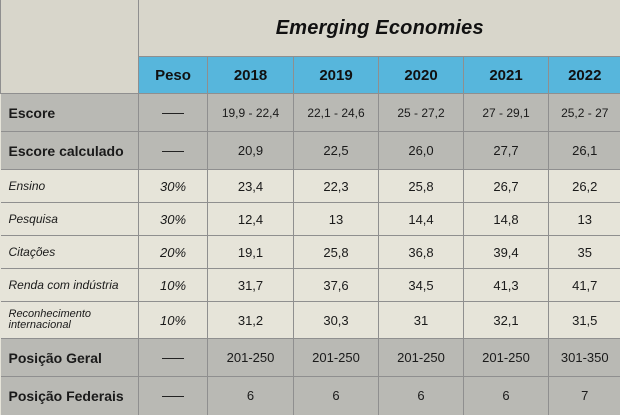  I want to click on value-cell: 22,1 - 24,6, so click(336, 113).